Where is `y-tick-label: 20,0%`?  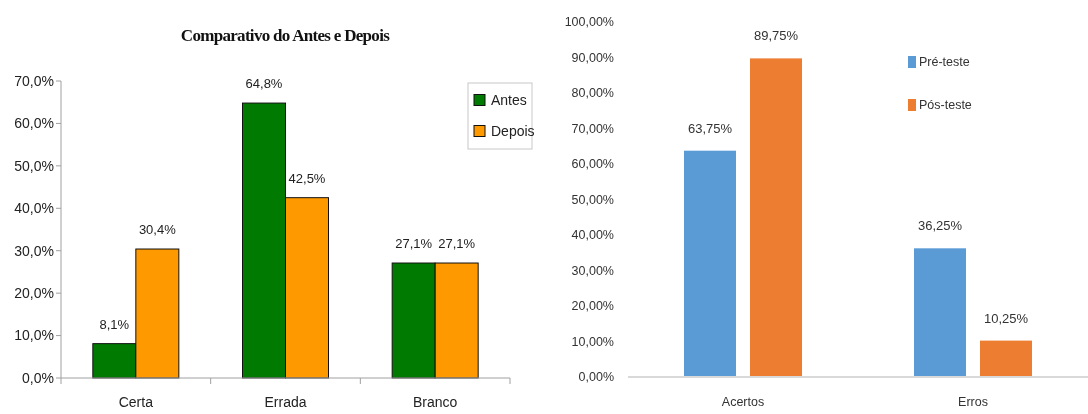 y-tick-label: 20,0% is located at coordinates (34, 293).